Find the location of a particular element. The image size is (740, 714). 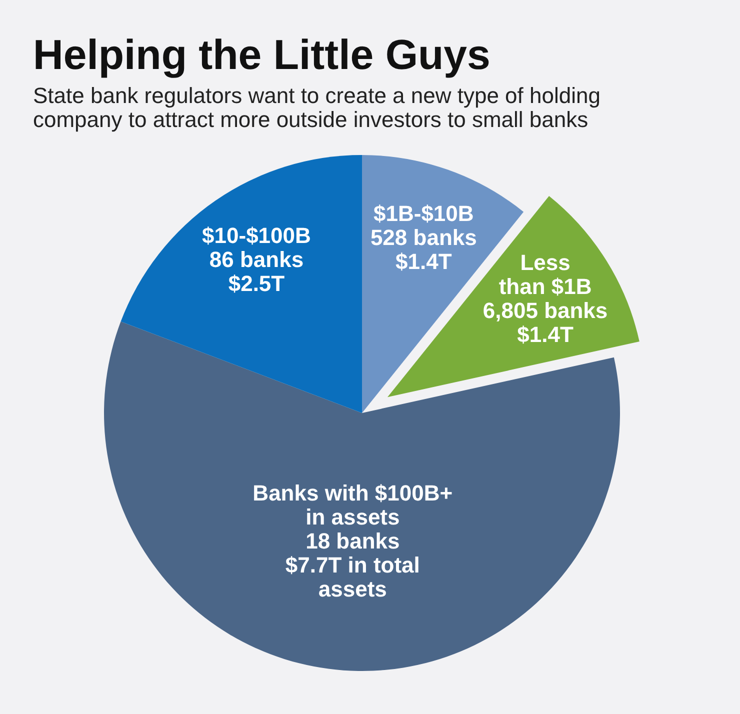

data-label: $7.7T in total assets is located at coordinates (352, 577).